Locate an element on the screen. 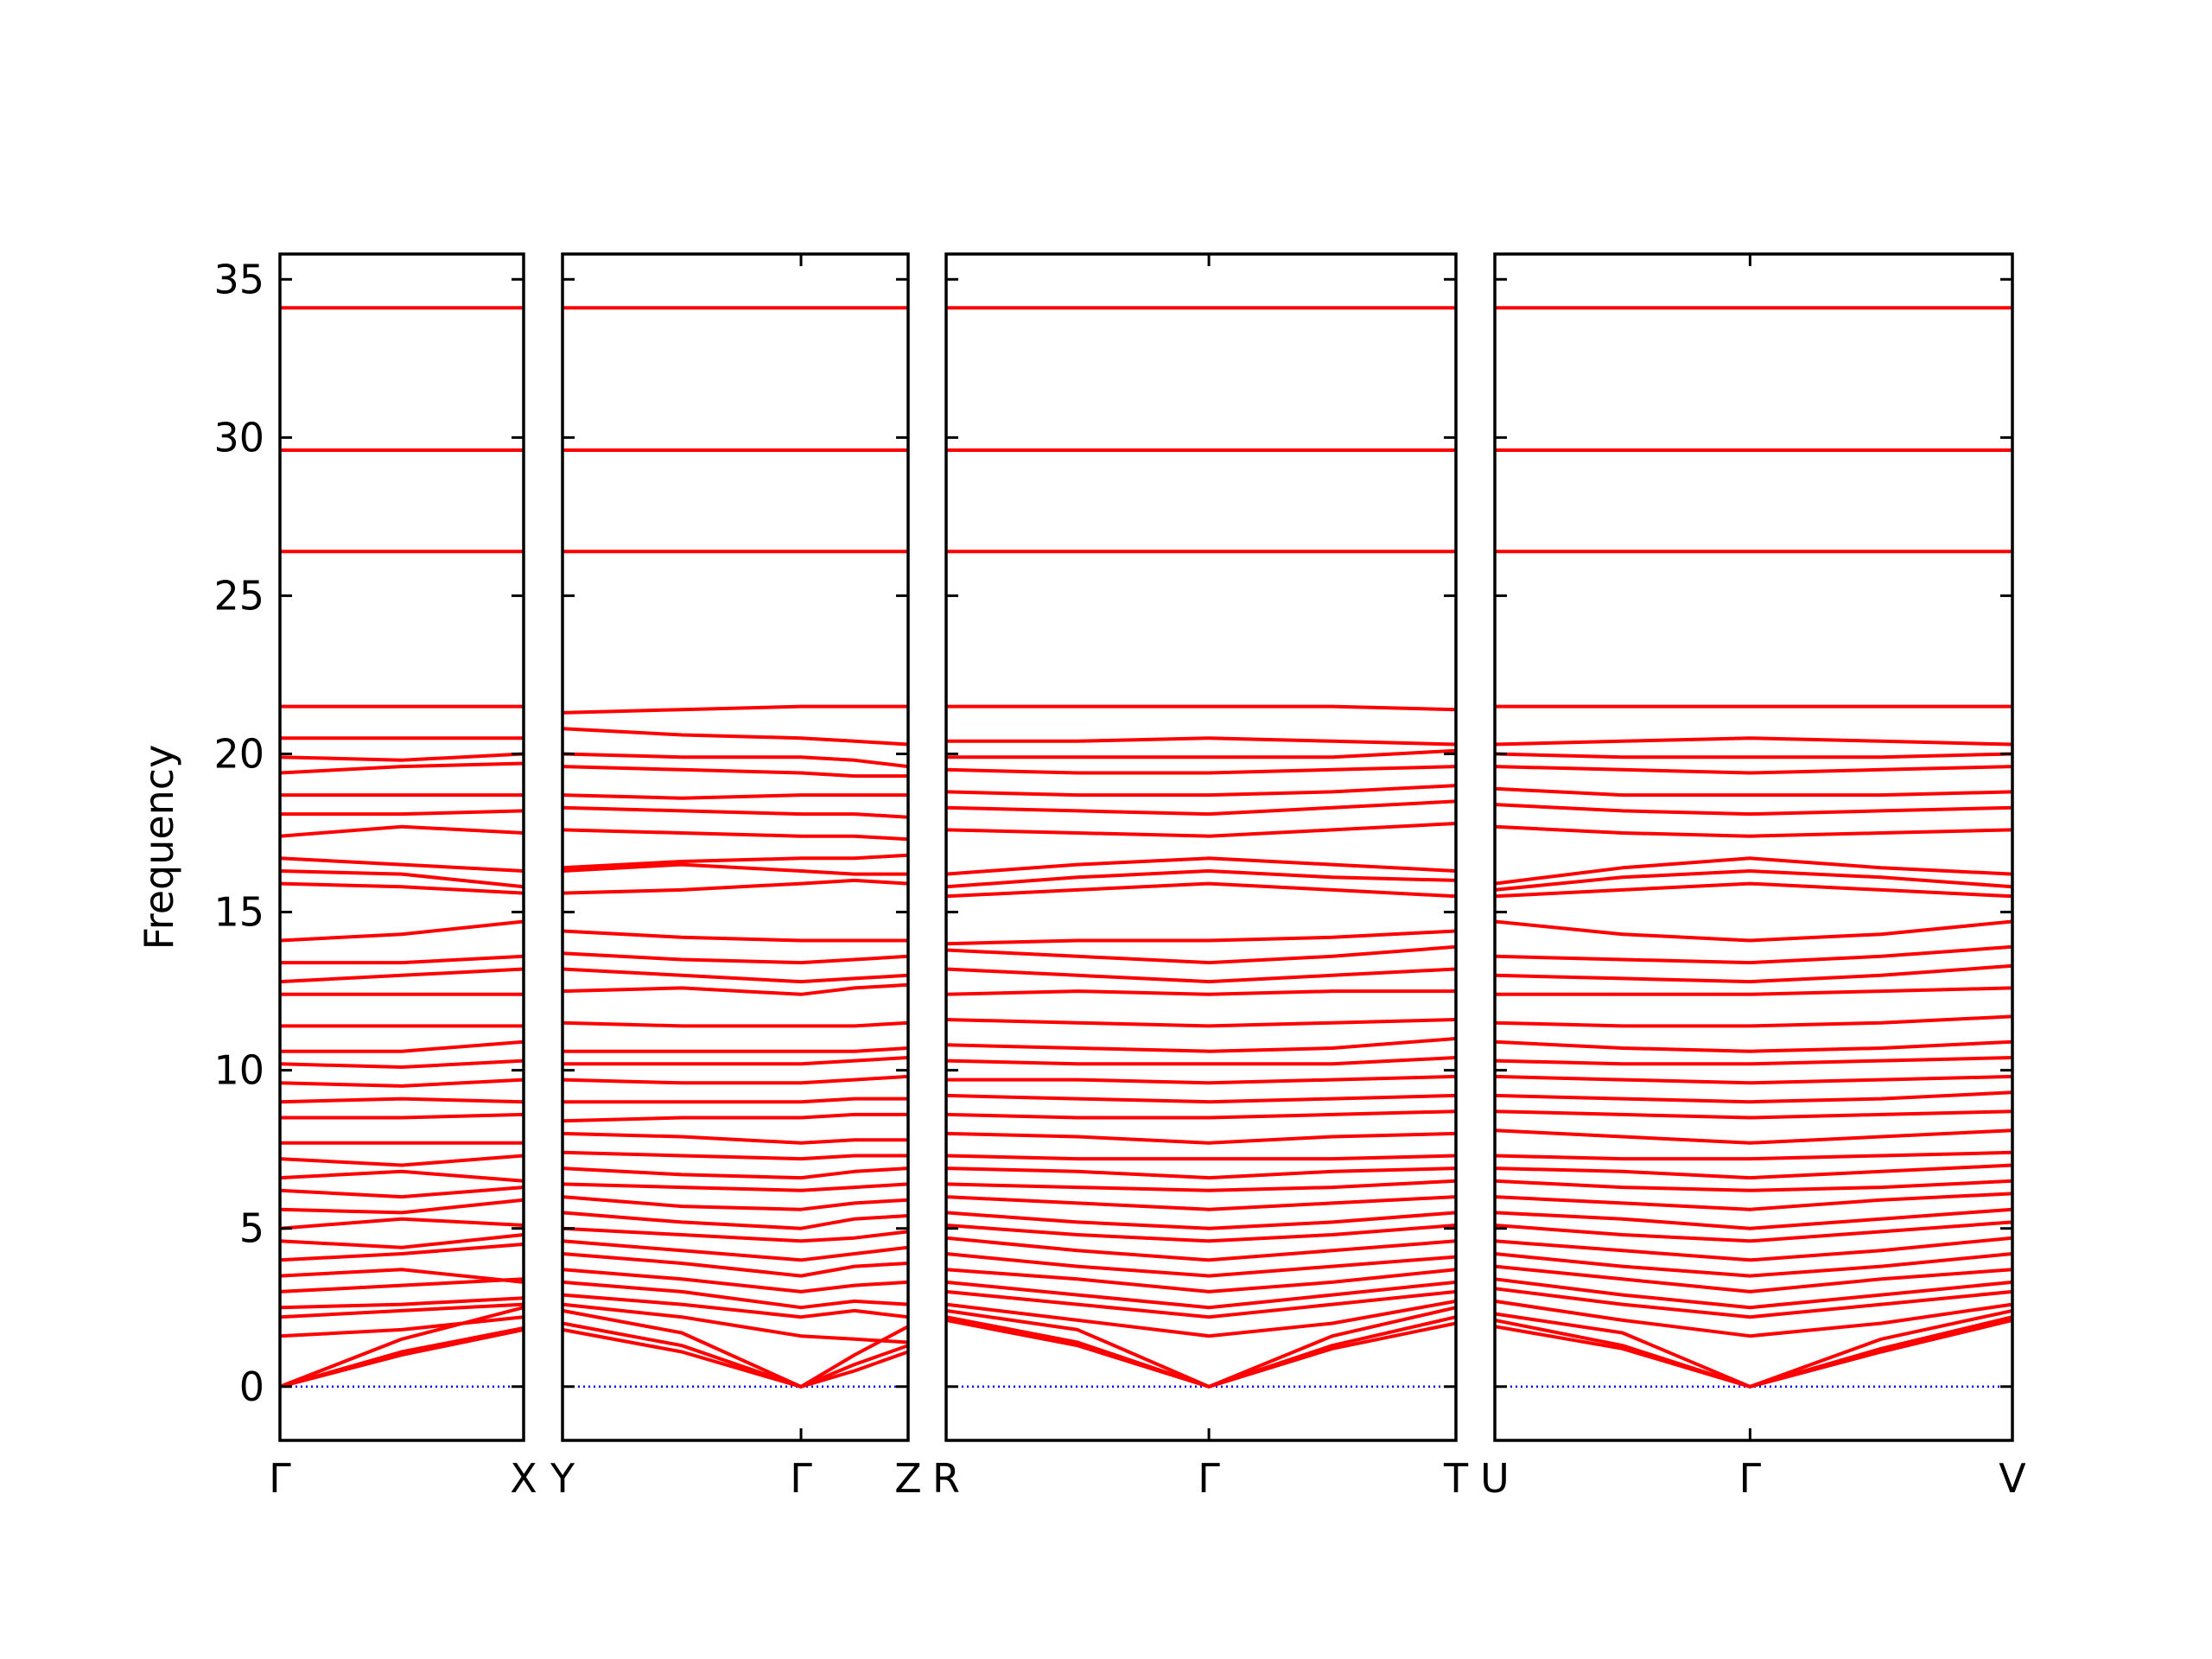 The height and width of the screenshot is (1659, 2212). y-tick-label: 10 is located at coordinates (238, 1070).